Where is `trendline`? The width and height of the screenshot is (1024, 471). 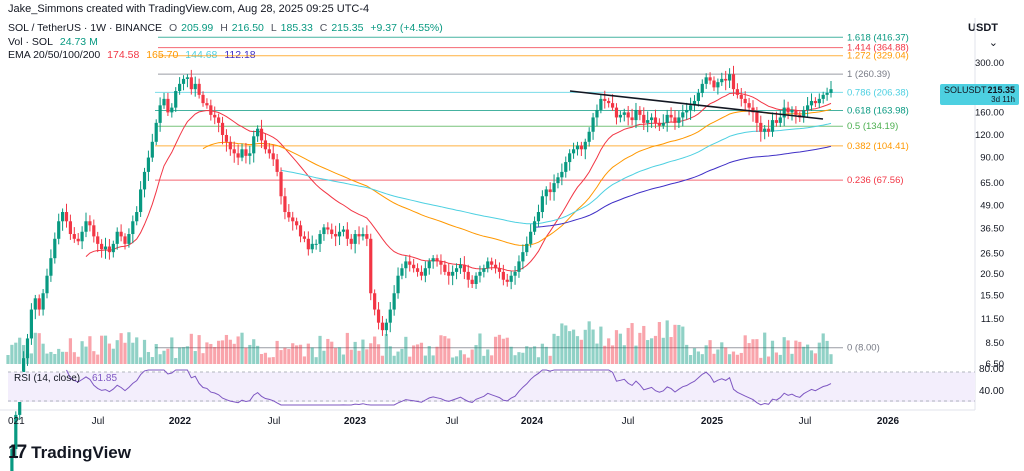 trendline is located at coordinates (696, 105).